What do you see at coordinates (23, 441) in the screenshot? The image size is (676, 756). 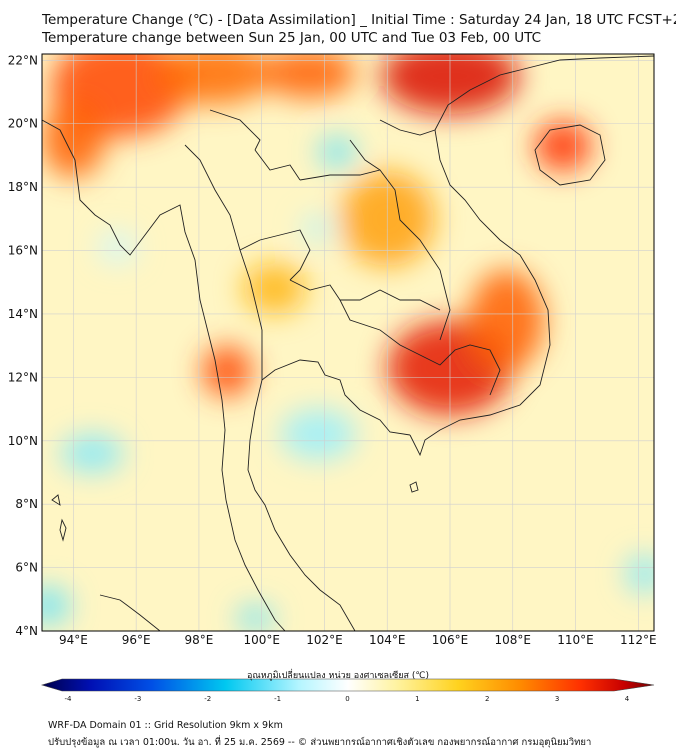 I see `lat-tick-label: 10°N` at bounding box center [23, 441].